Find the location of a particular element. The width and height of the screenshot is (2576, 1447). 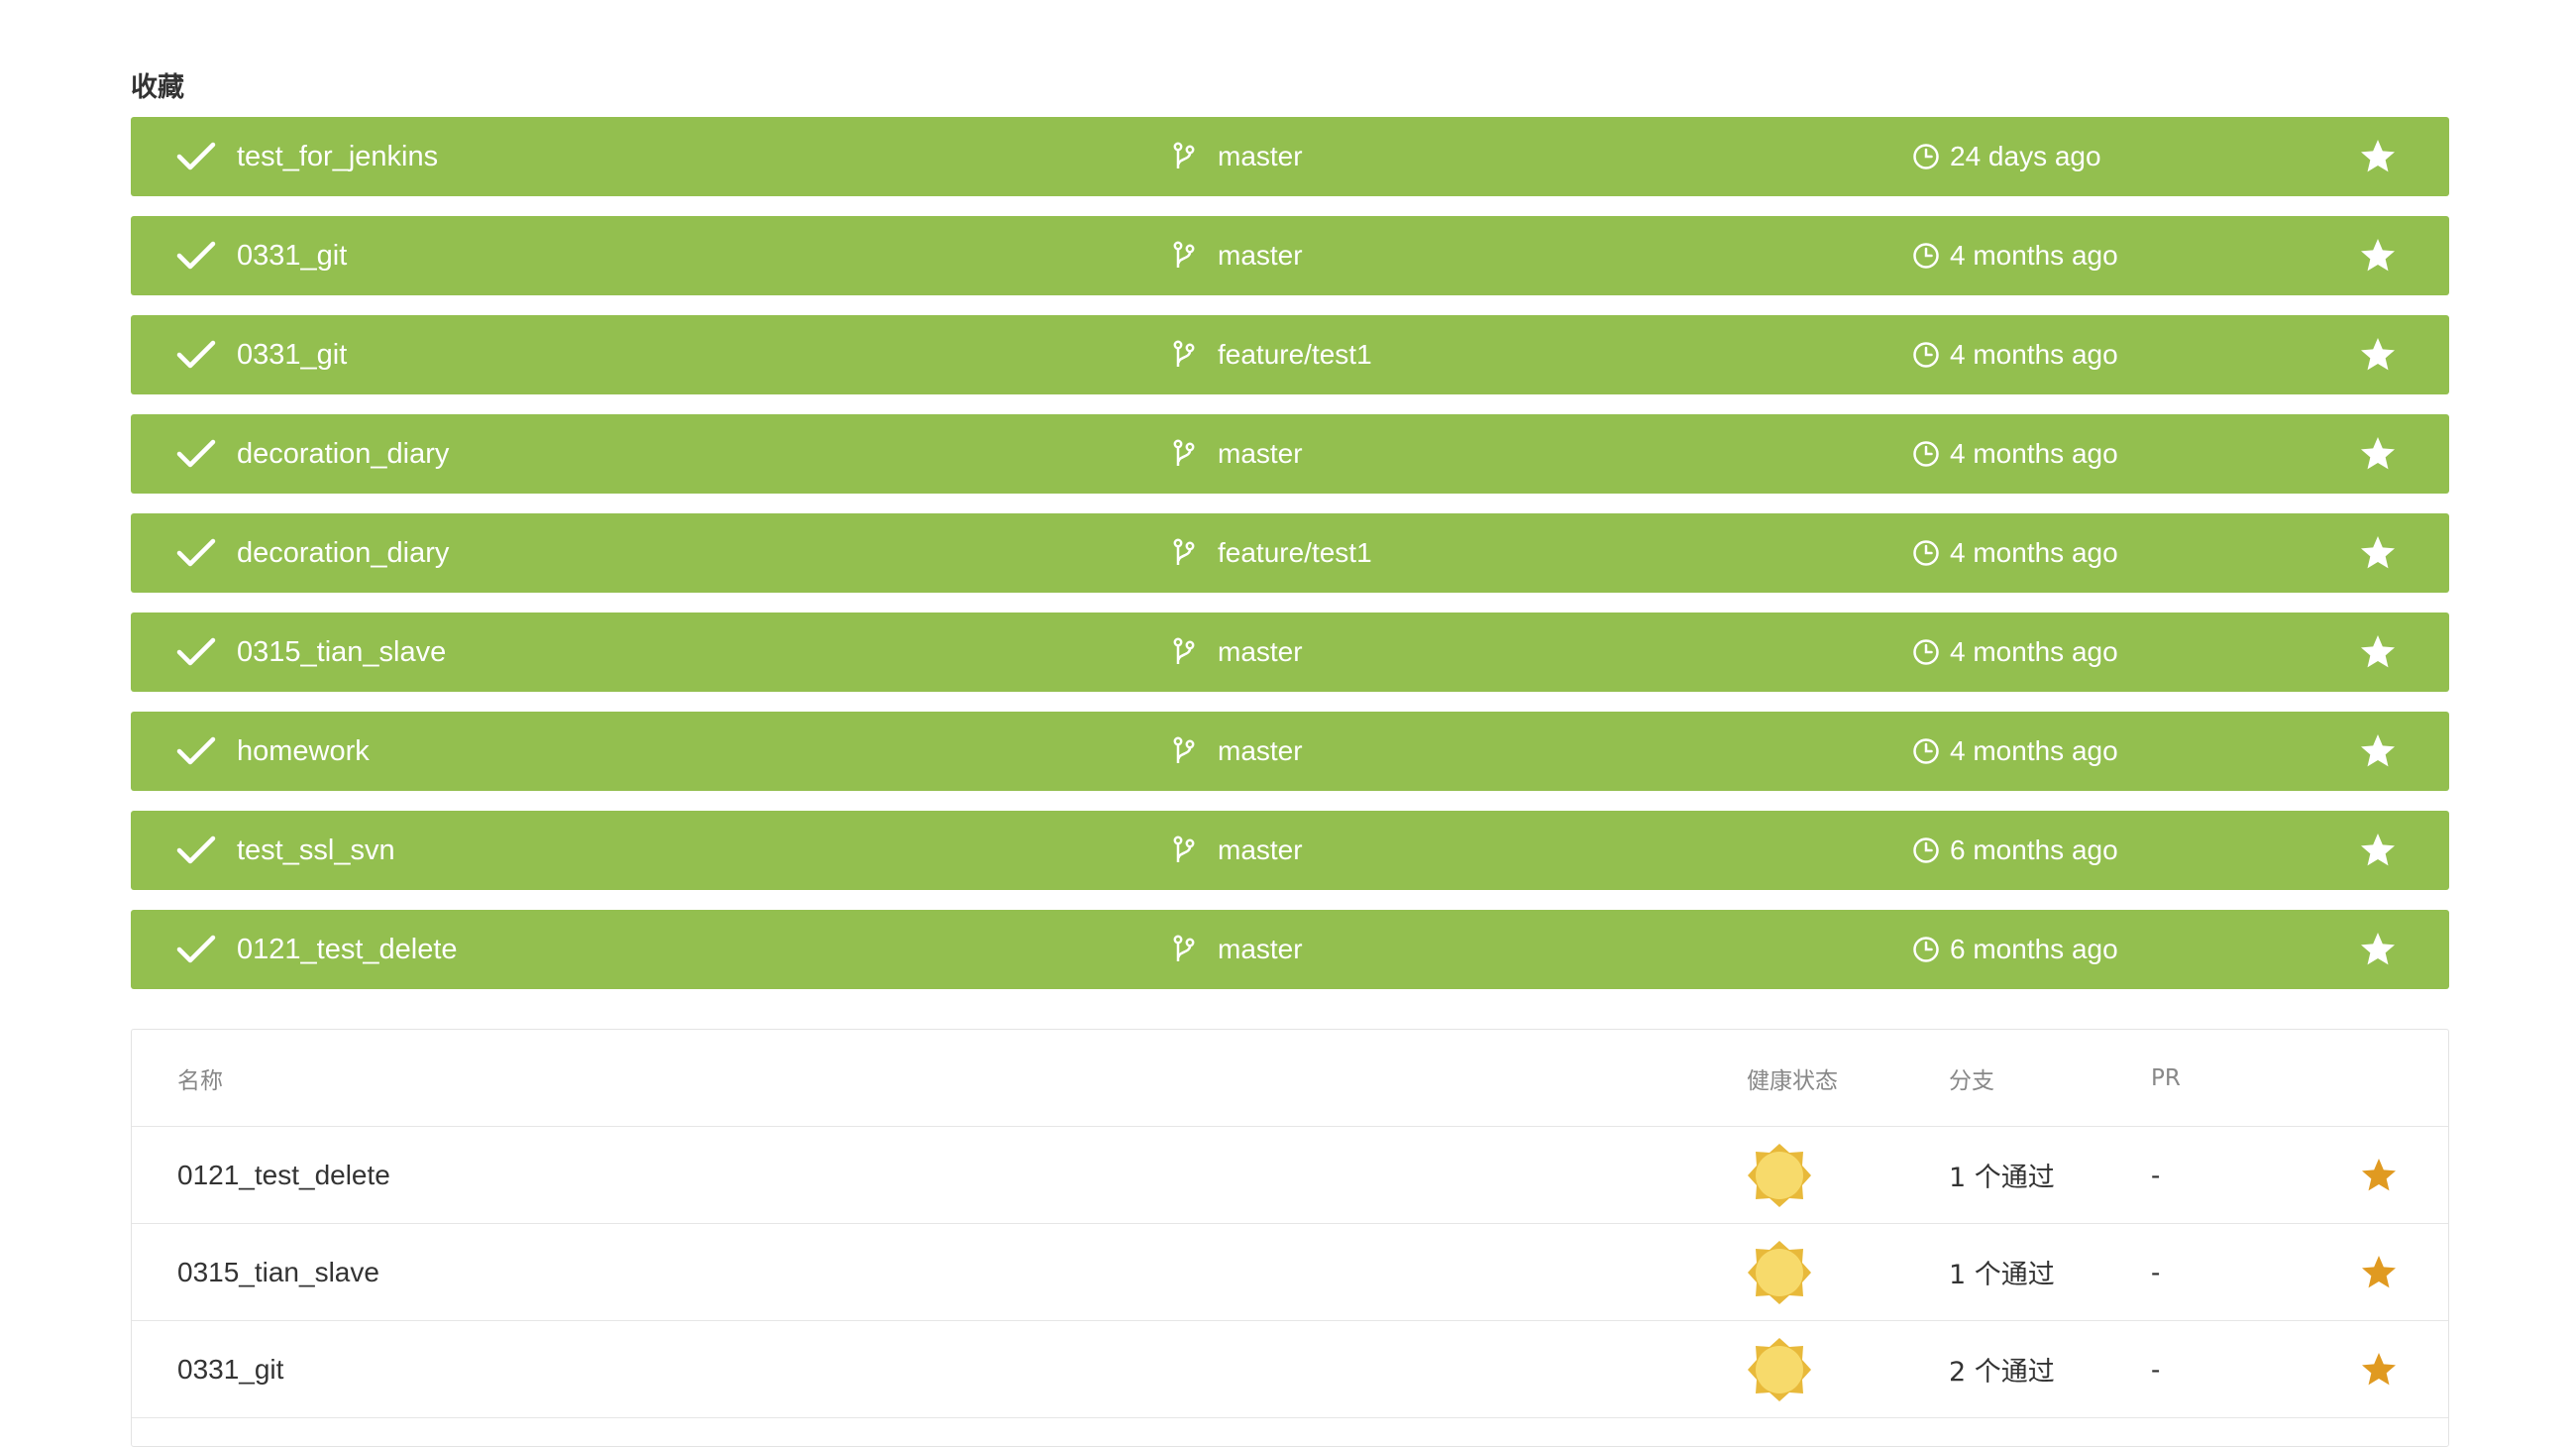

favorite-card: decoration_diary master 4 months ago is located at coordinates (1290, 454).